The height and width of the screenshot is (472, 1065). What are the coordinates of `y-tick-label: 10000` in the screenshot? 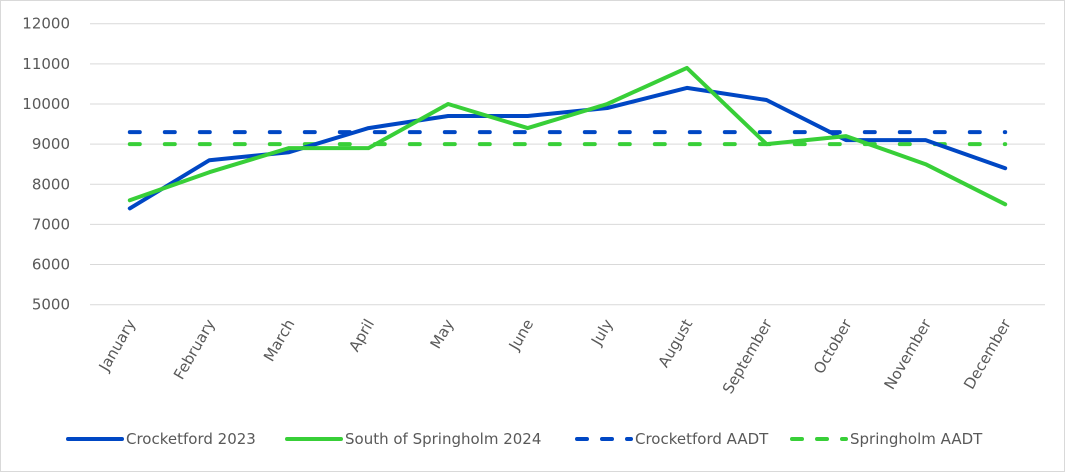 It's located at (46, 104).